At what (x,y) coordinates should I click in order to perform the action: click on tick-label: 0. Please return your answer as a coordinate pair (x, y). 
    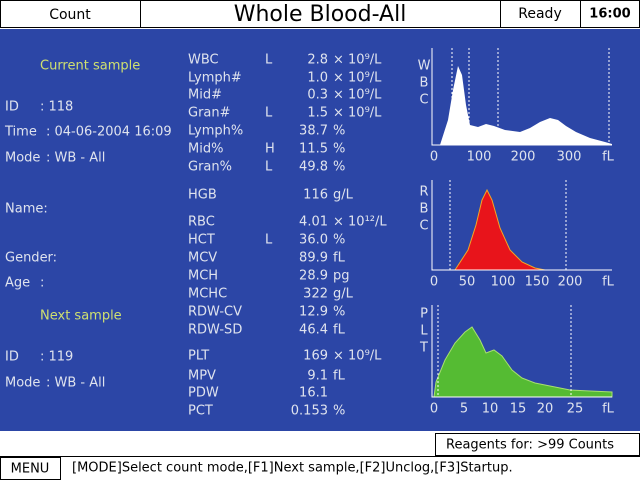
    Looking at the image, I should click on (434, 157).